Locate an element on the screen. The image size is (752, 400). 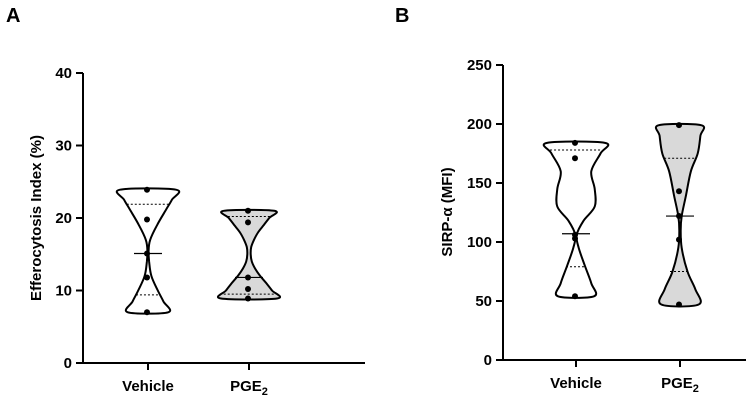
panel-a-letter: A is located at coordinates (13, 16).